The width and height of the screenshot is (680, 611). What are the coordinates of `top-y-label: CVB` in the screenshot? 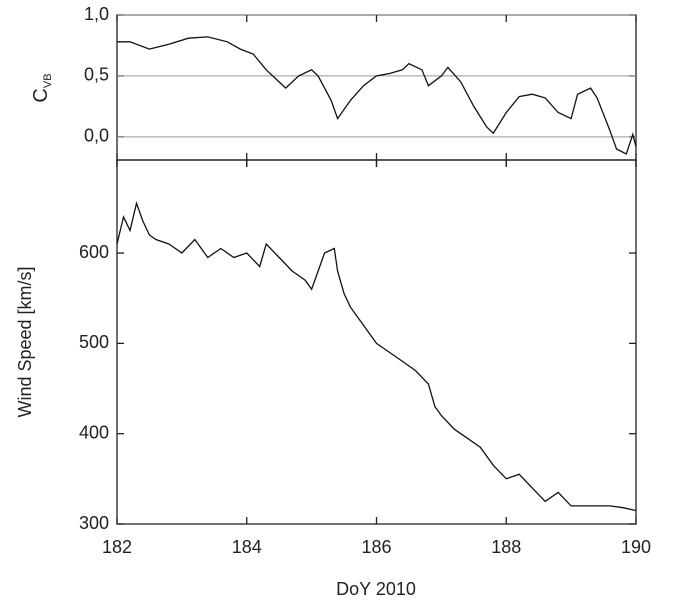 It's located at (42, 87).